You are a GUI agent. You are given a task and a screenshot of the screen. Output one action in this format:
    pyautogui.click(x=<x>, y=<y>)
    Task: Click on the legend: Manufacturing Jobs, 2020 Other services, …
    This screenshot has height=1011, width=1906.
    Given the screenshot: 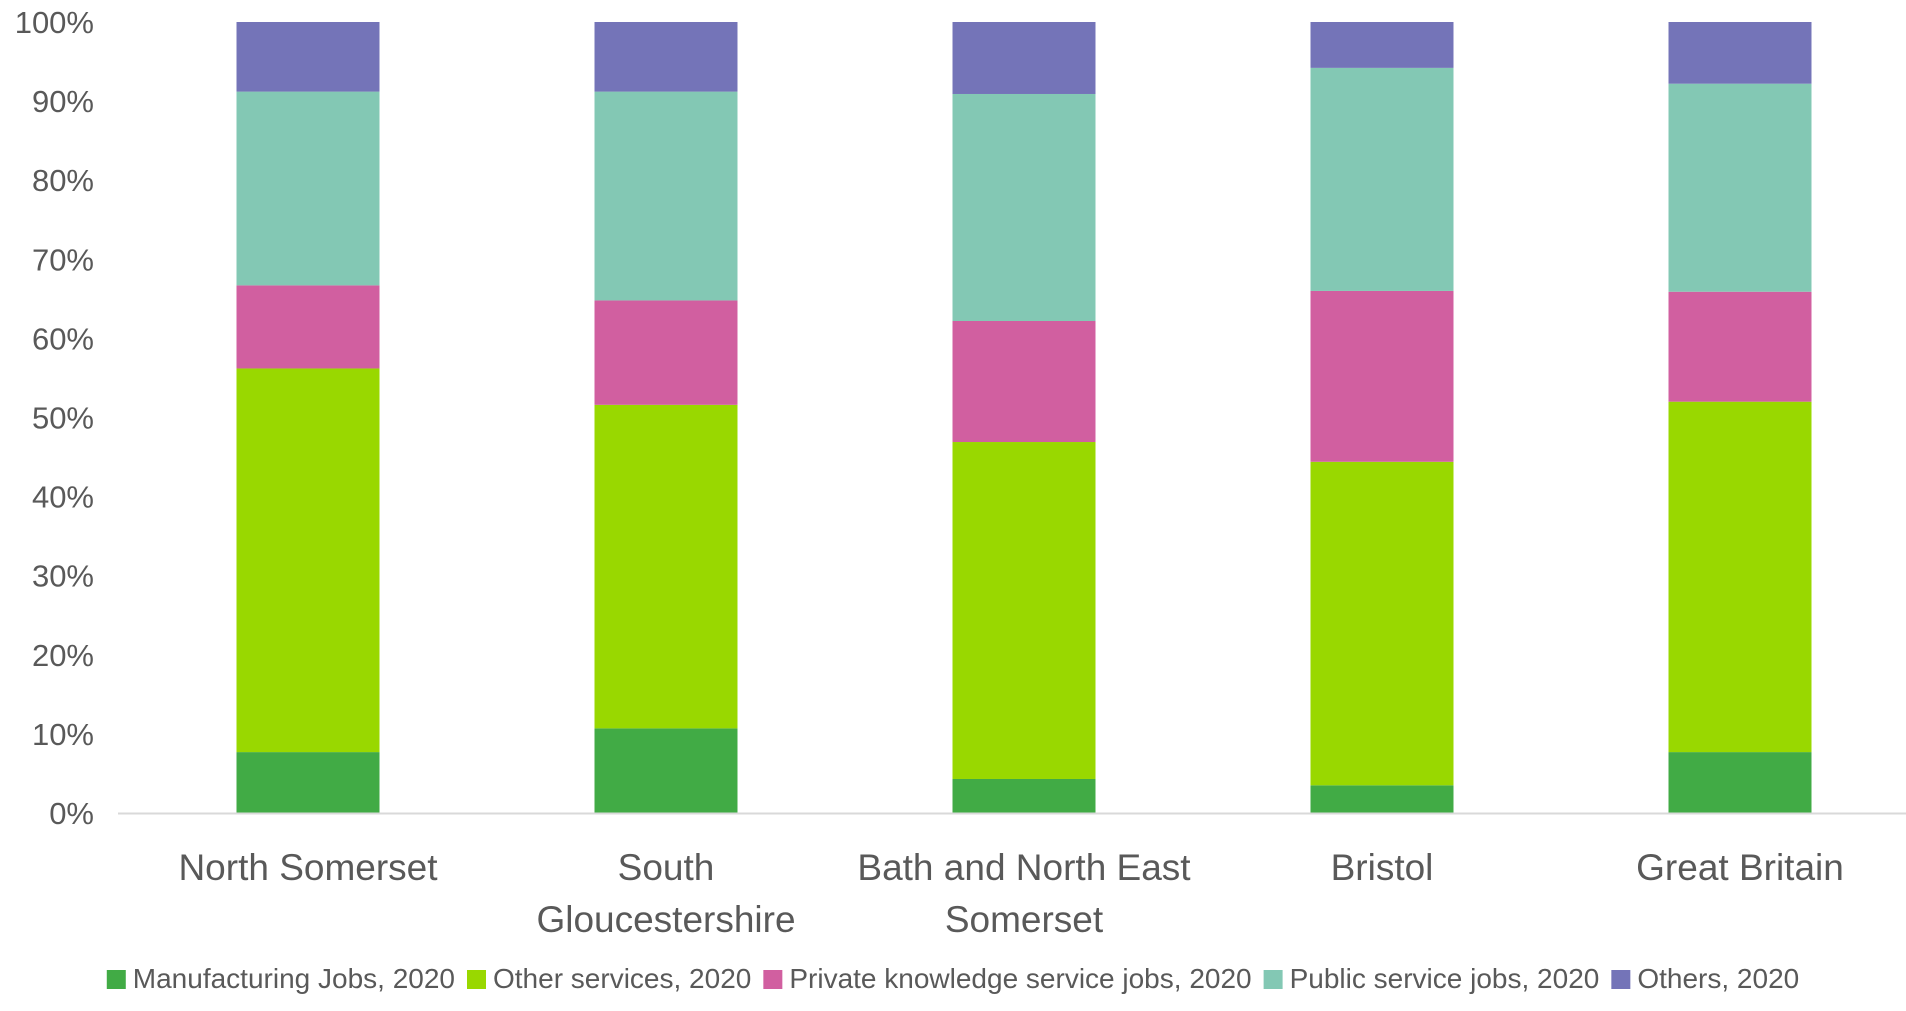 What is the action you would take?
    pyautogui.click(x=952, y=978)
    